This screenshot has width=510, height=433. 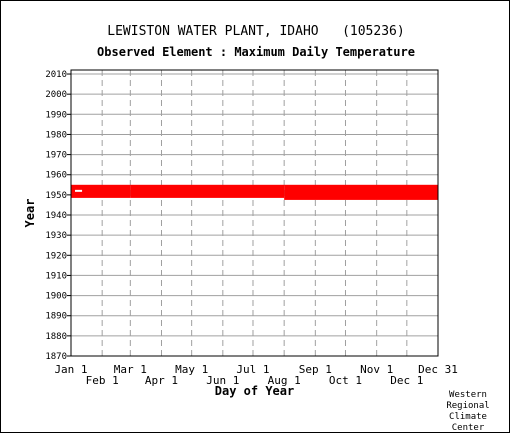 I want to click on x-tick-label: Jan 1, so click(x=70, y=369).